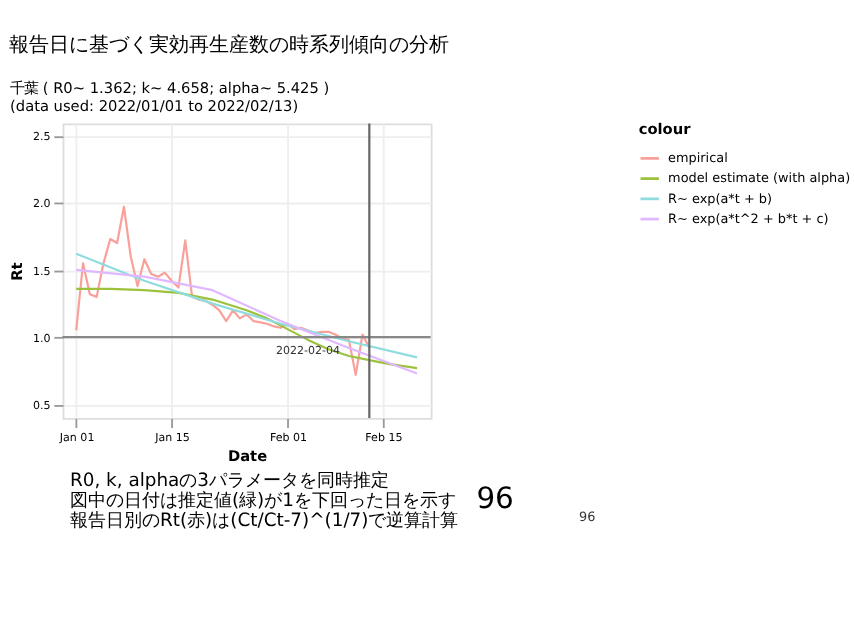 The width and height of the screenshot is (854, 640). Describe the element at coordinates (17, 271) in the screenshot. I see `y-axis-title: Rt` at that location.